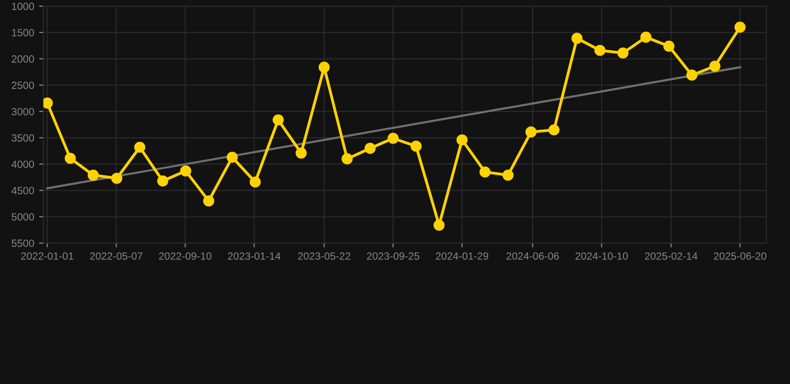  What do you see at coordinates (22, 164) in the screenshot?
I see `y-tick-label: 4000` at bounding box center [22, 164].